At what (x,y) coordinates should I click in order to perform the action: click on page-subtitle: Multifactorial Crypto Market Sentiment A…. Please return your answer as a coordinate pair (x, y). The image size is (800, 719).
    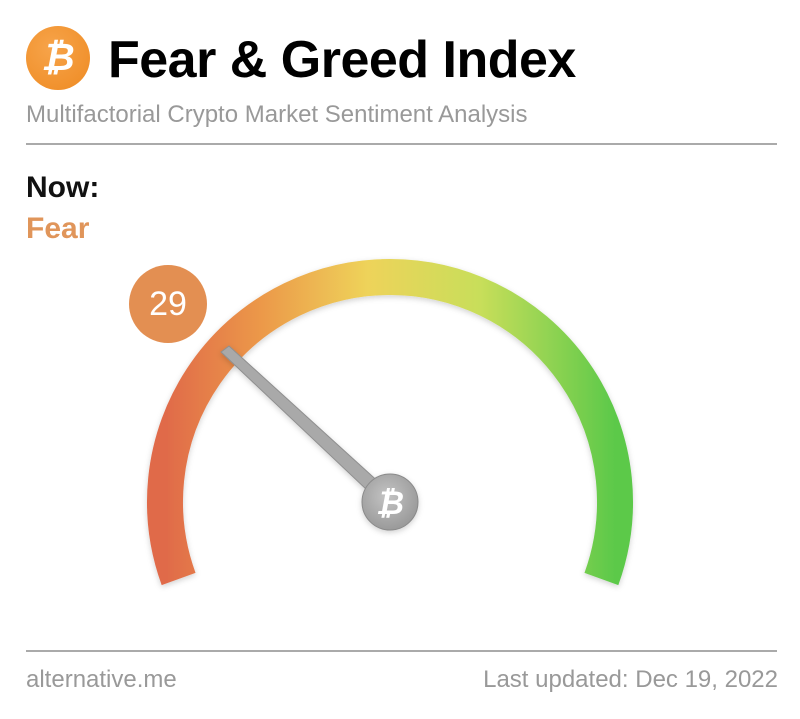
    Looking at the image, I should click on (277, 114).